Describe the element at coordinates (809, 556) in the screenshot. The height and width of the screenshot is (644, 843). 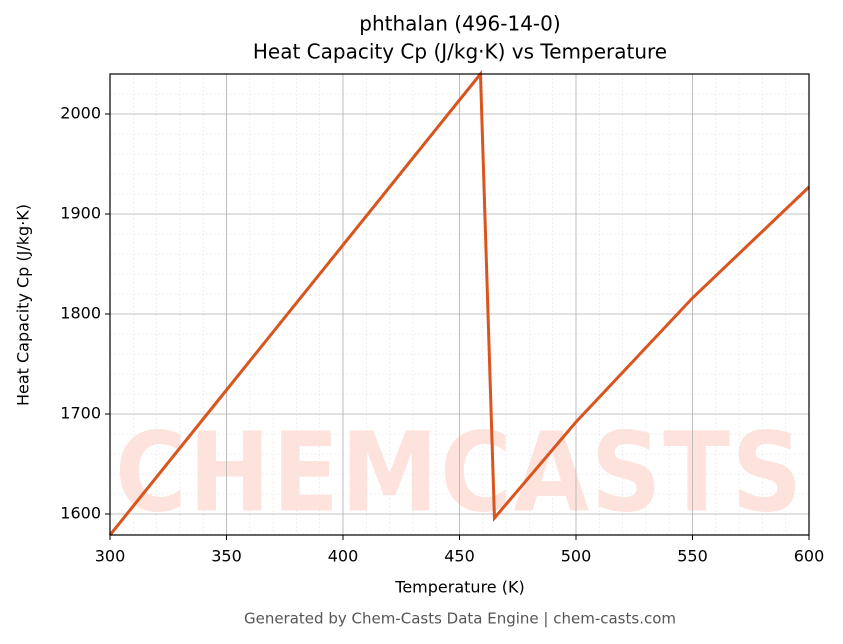
I see `x-tick-label: 600` at that location.